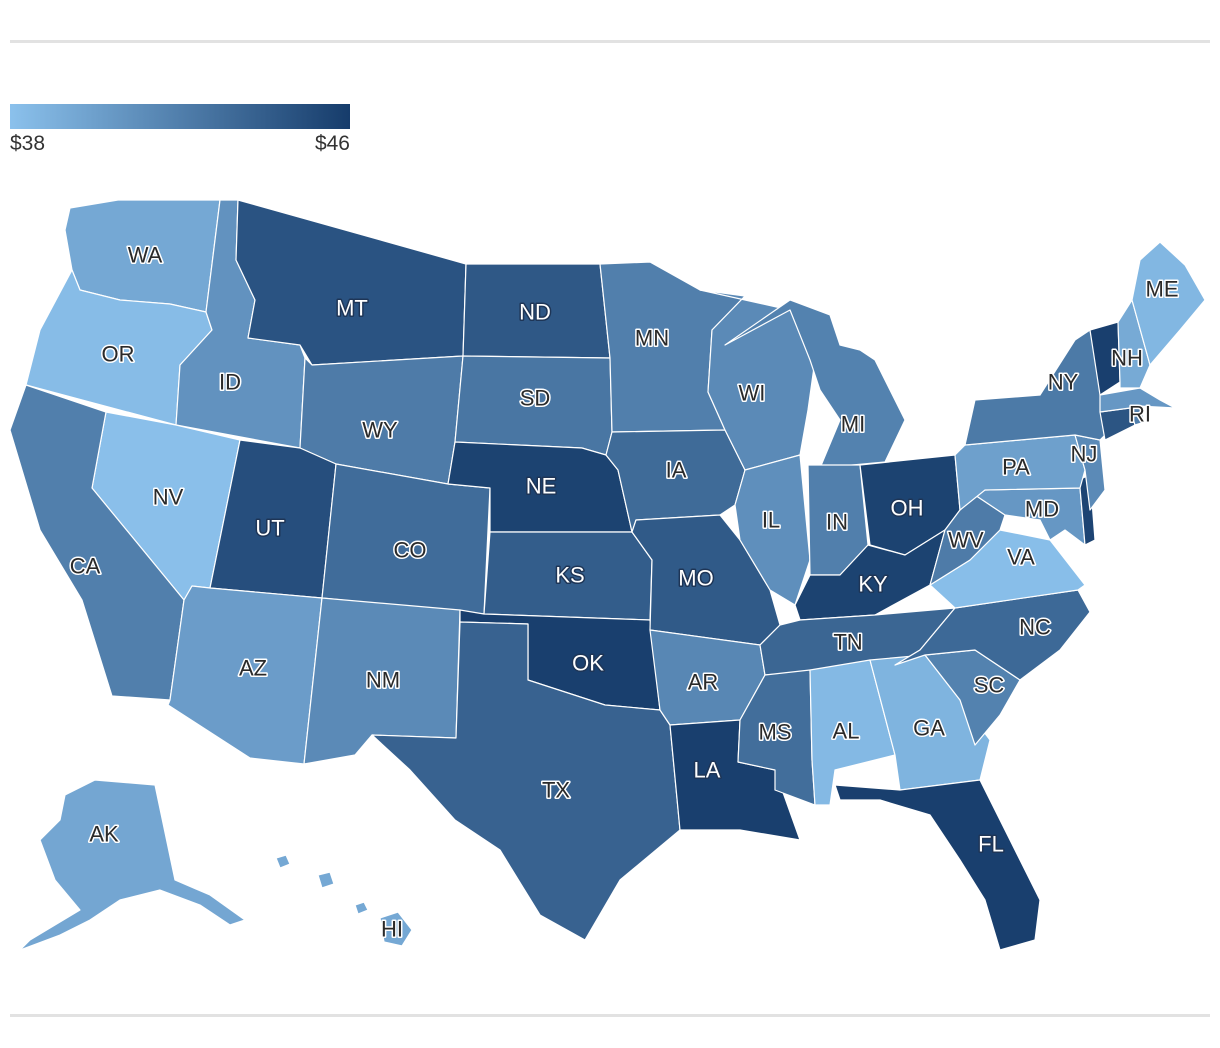 The width and height of the screenshot is (1220, 1048). What do you see at coordinates (1016, 467) in the screenshot?
I see `state-label-pa: PA` at bounding box center [1016, 467].